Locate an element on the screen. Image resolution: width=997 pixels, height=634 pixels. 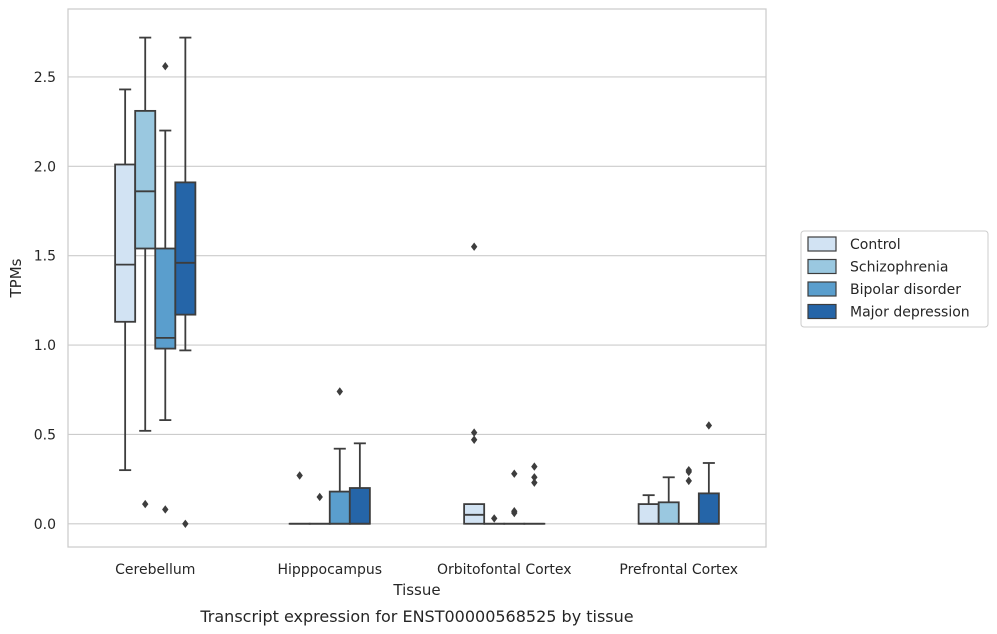
x-tick-label: Hipppocampus is located at coordinates (329, 570).